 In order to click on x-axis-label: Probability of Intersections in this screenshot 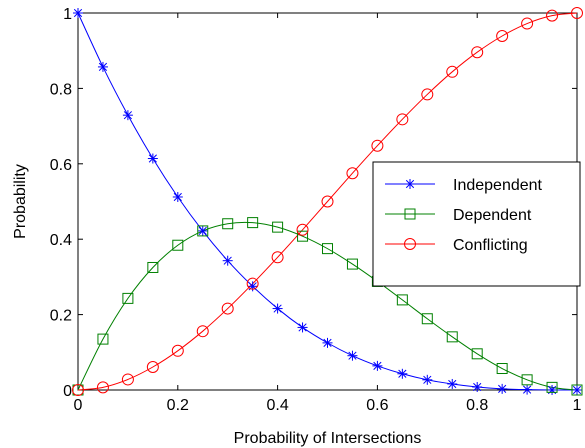, I will do `click(328, 438)`.